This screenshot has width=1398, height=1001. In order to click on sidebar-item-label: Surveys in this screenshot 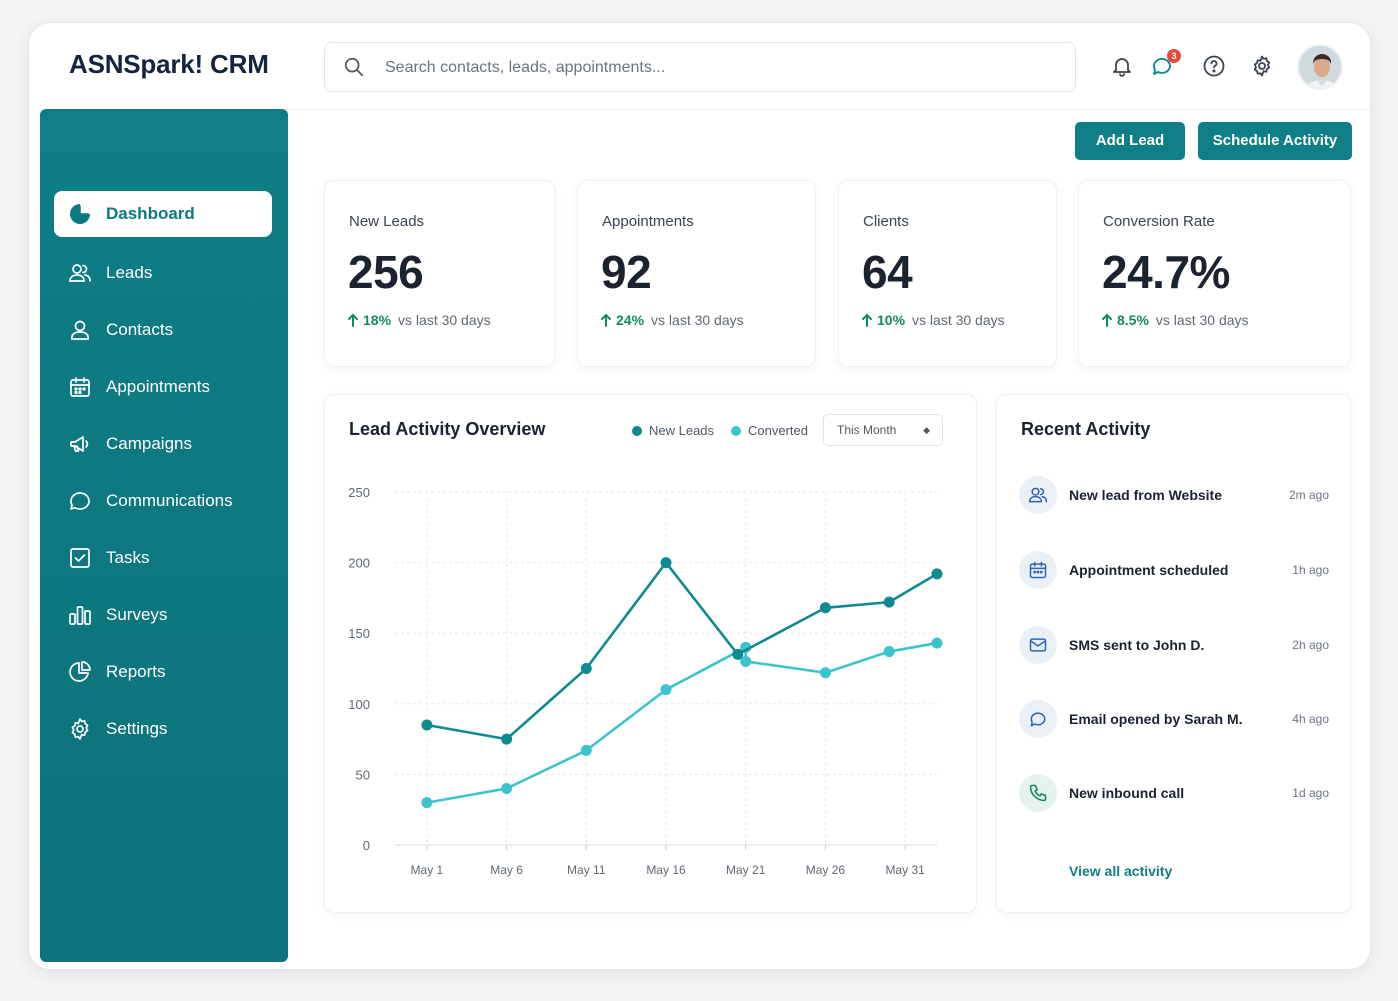, I will do `click(137, 614)`.